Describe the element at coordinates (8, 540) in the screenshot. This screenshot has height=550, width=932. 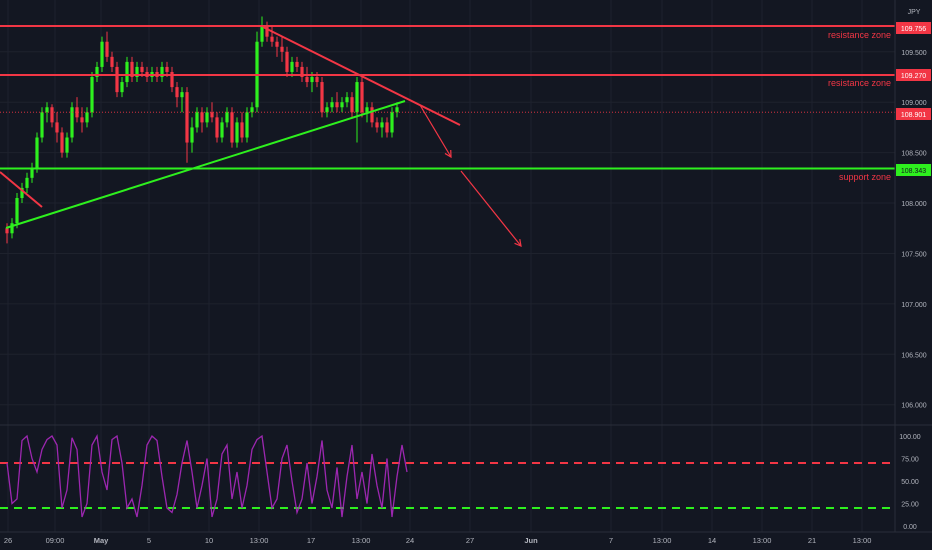
I see `time-tick-label: 26` at that location.